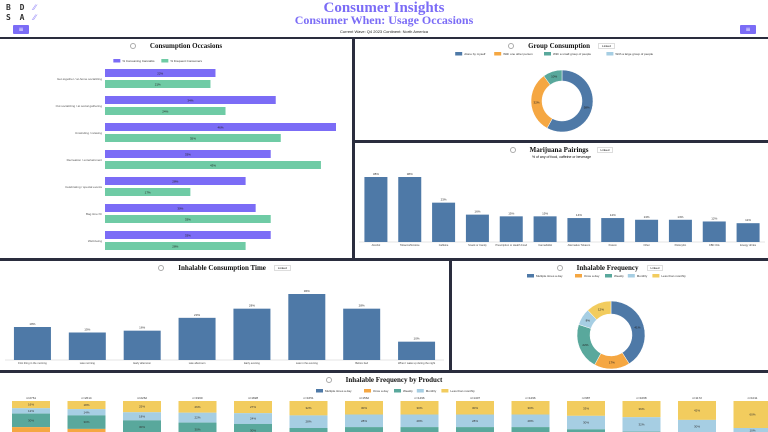 This screenshot has width=768, height=432. What do you see at coordinates (511, 245) in the screenshot?
I see `category-label: Prescription or Health Food` at bounding box center [511, 245].